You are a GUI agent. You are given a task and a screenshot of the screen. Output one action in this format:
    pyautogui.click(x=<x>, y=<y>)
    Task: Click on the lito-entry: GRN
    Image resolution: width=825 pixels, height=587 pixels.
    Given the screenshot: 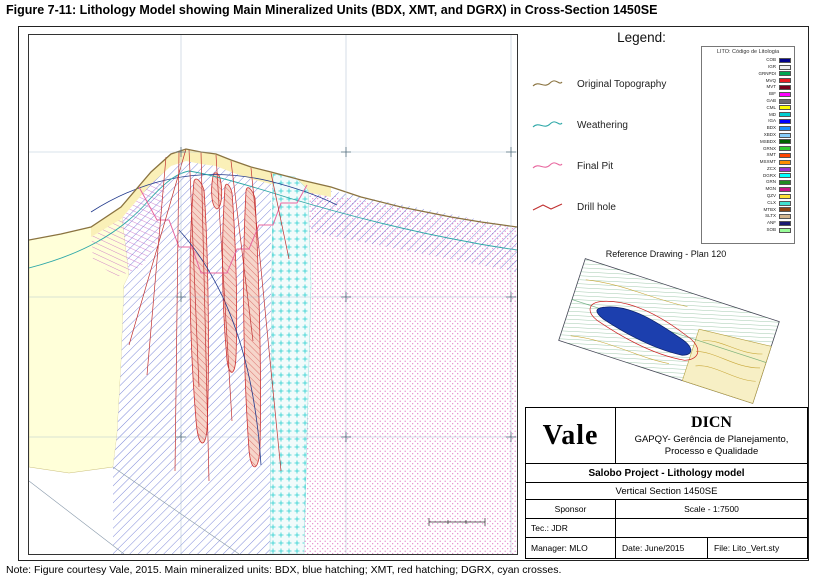 What is the action you would take?
    pyautogui.click(x=748, y=182)
    